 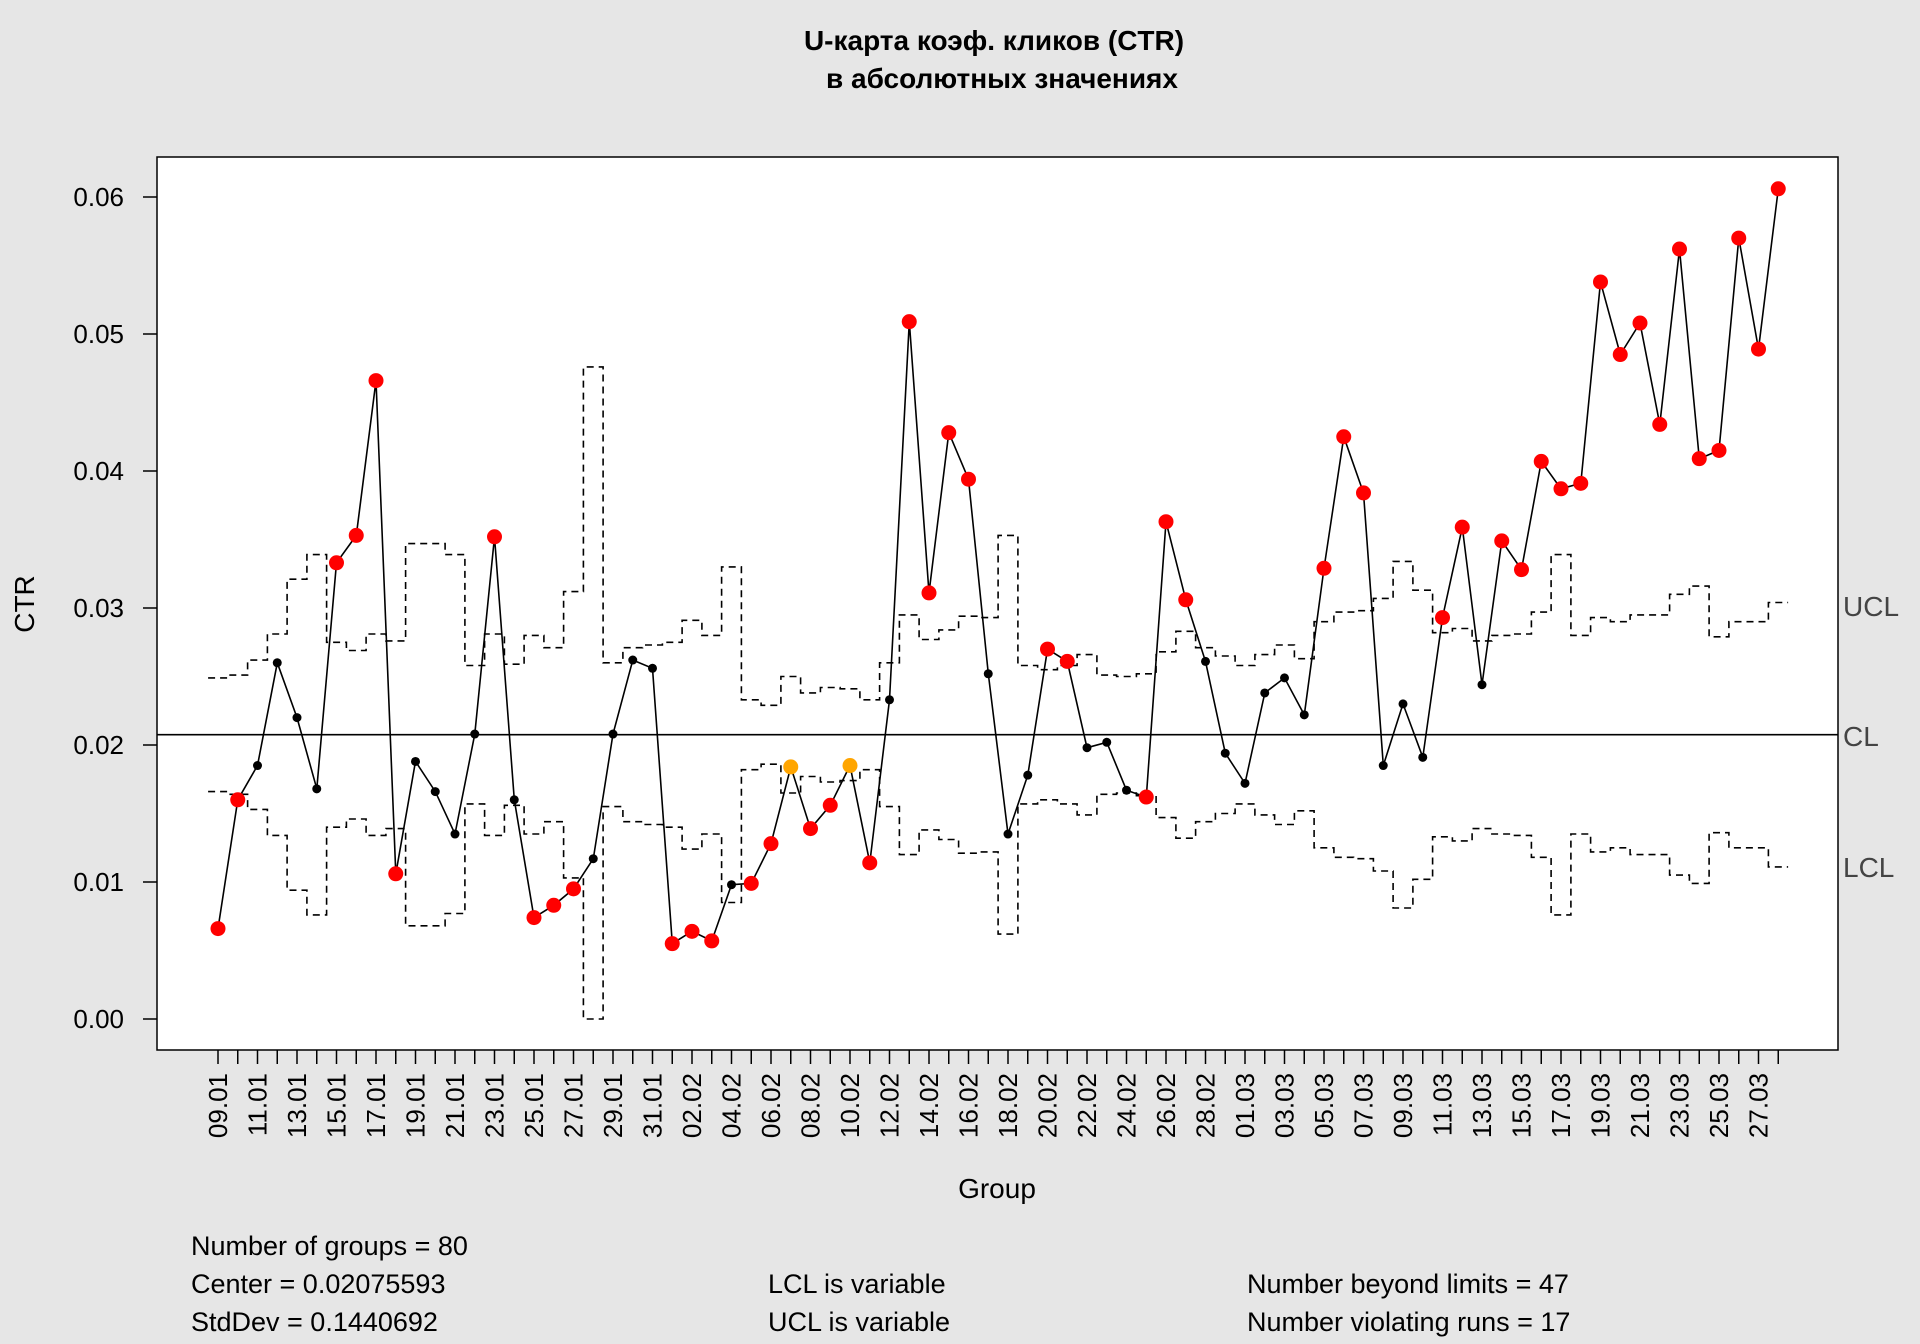 I want to click on stat-number-of-groups: Number of groups = 80, so click(x=329, y=1246).